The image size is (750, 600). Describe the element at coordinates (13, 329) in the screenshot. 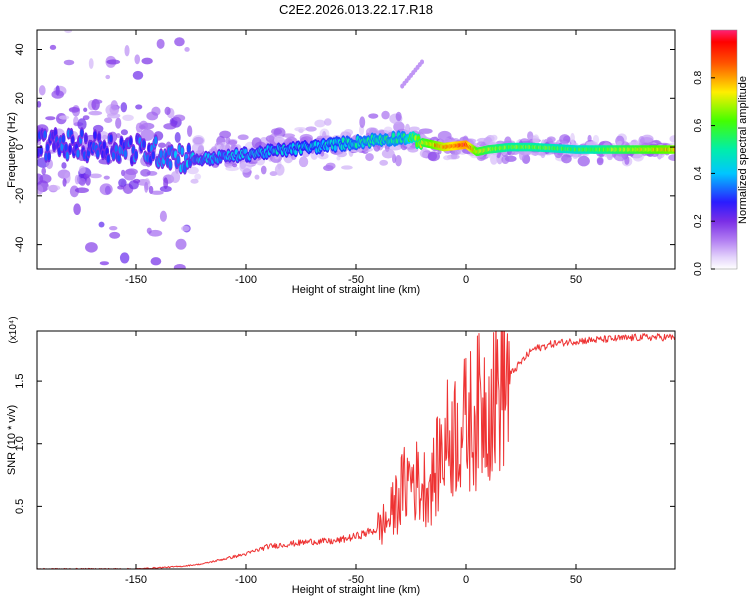

I see `bottom-y-scale-label: (x10⁴)` at that location.